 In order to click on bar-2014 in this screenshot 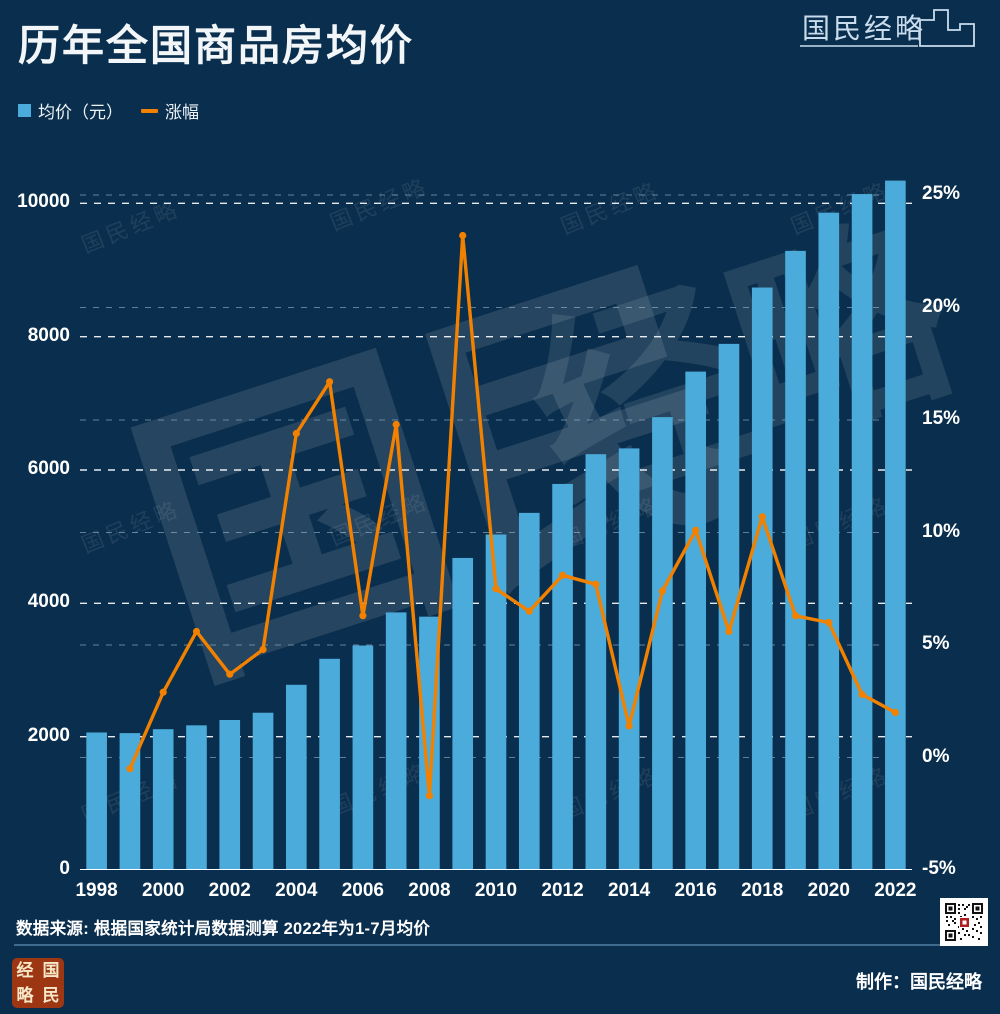, I will do `click(629, 659)`.